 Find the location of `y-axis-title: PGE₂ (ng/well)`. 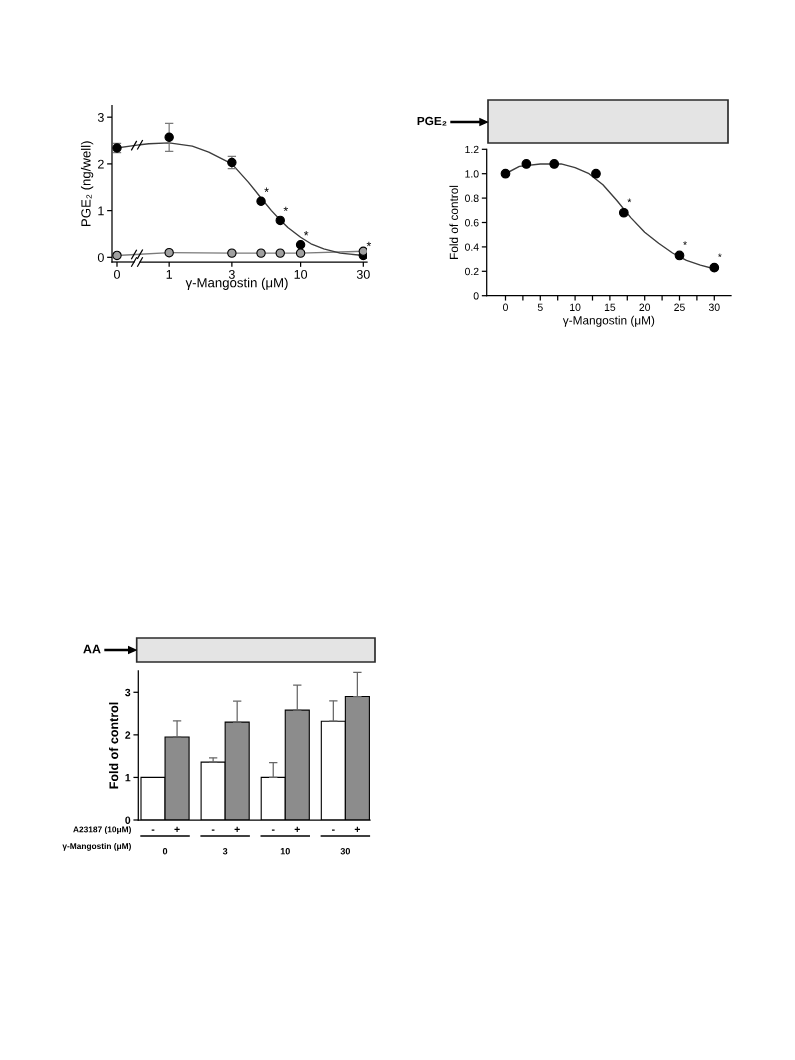

y-axis-title: PGE₂ (ng/well) is located at coordinates (87, 183).